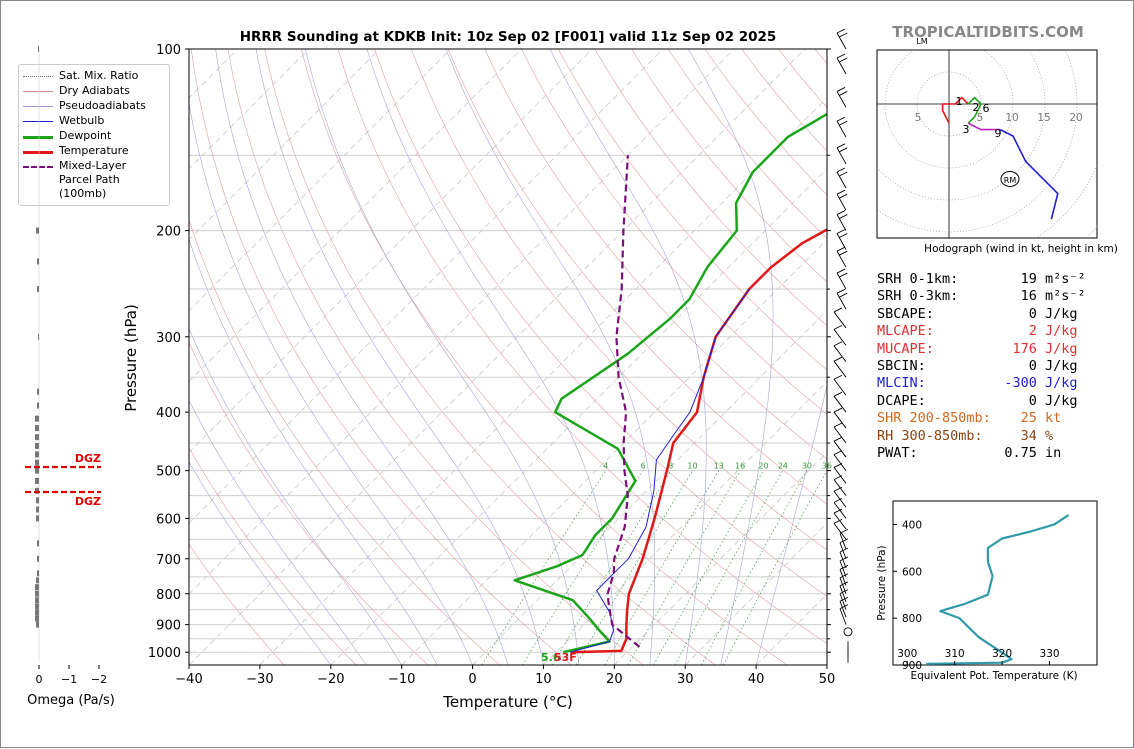 The height and width of the screenshot is (749, 1134). What do you see at coordinates (1033, 401) in the screenshot?
I see `stat-value: 0` at bounding box center [1033, 401].